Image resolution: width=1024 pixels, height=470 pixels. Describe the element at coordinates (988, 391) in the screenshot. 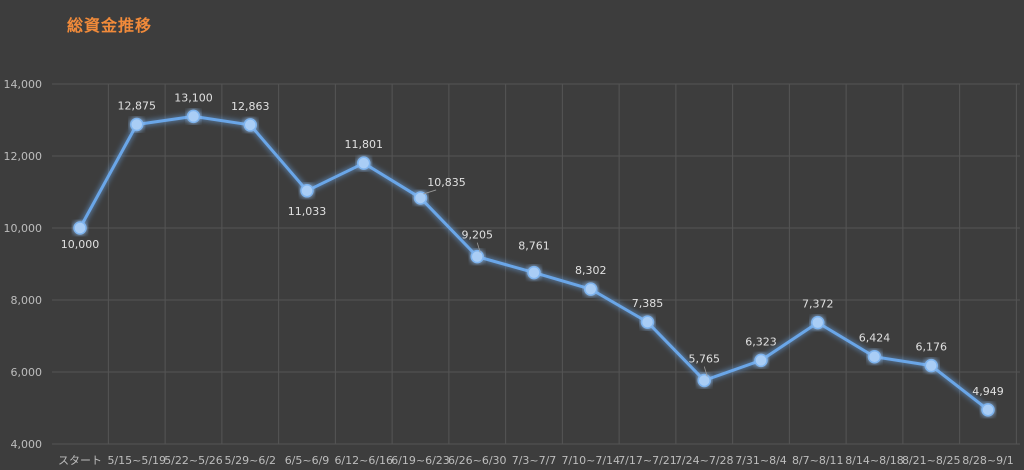

I see `data-label: 4,949` at that location.